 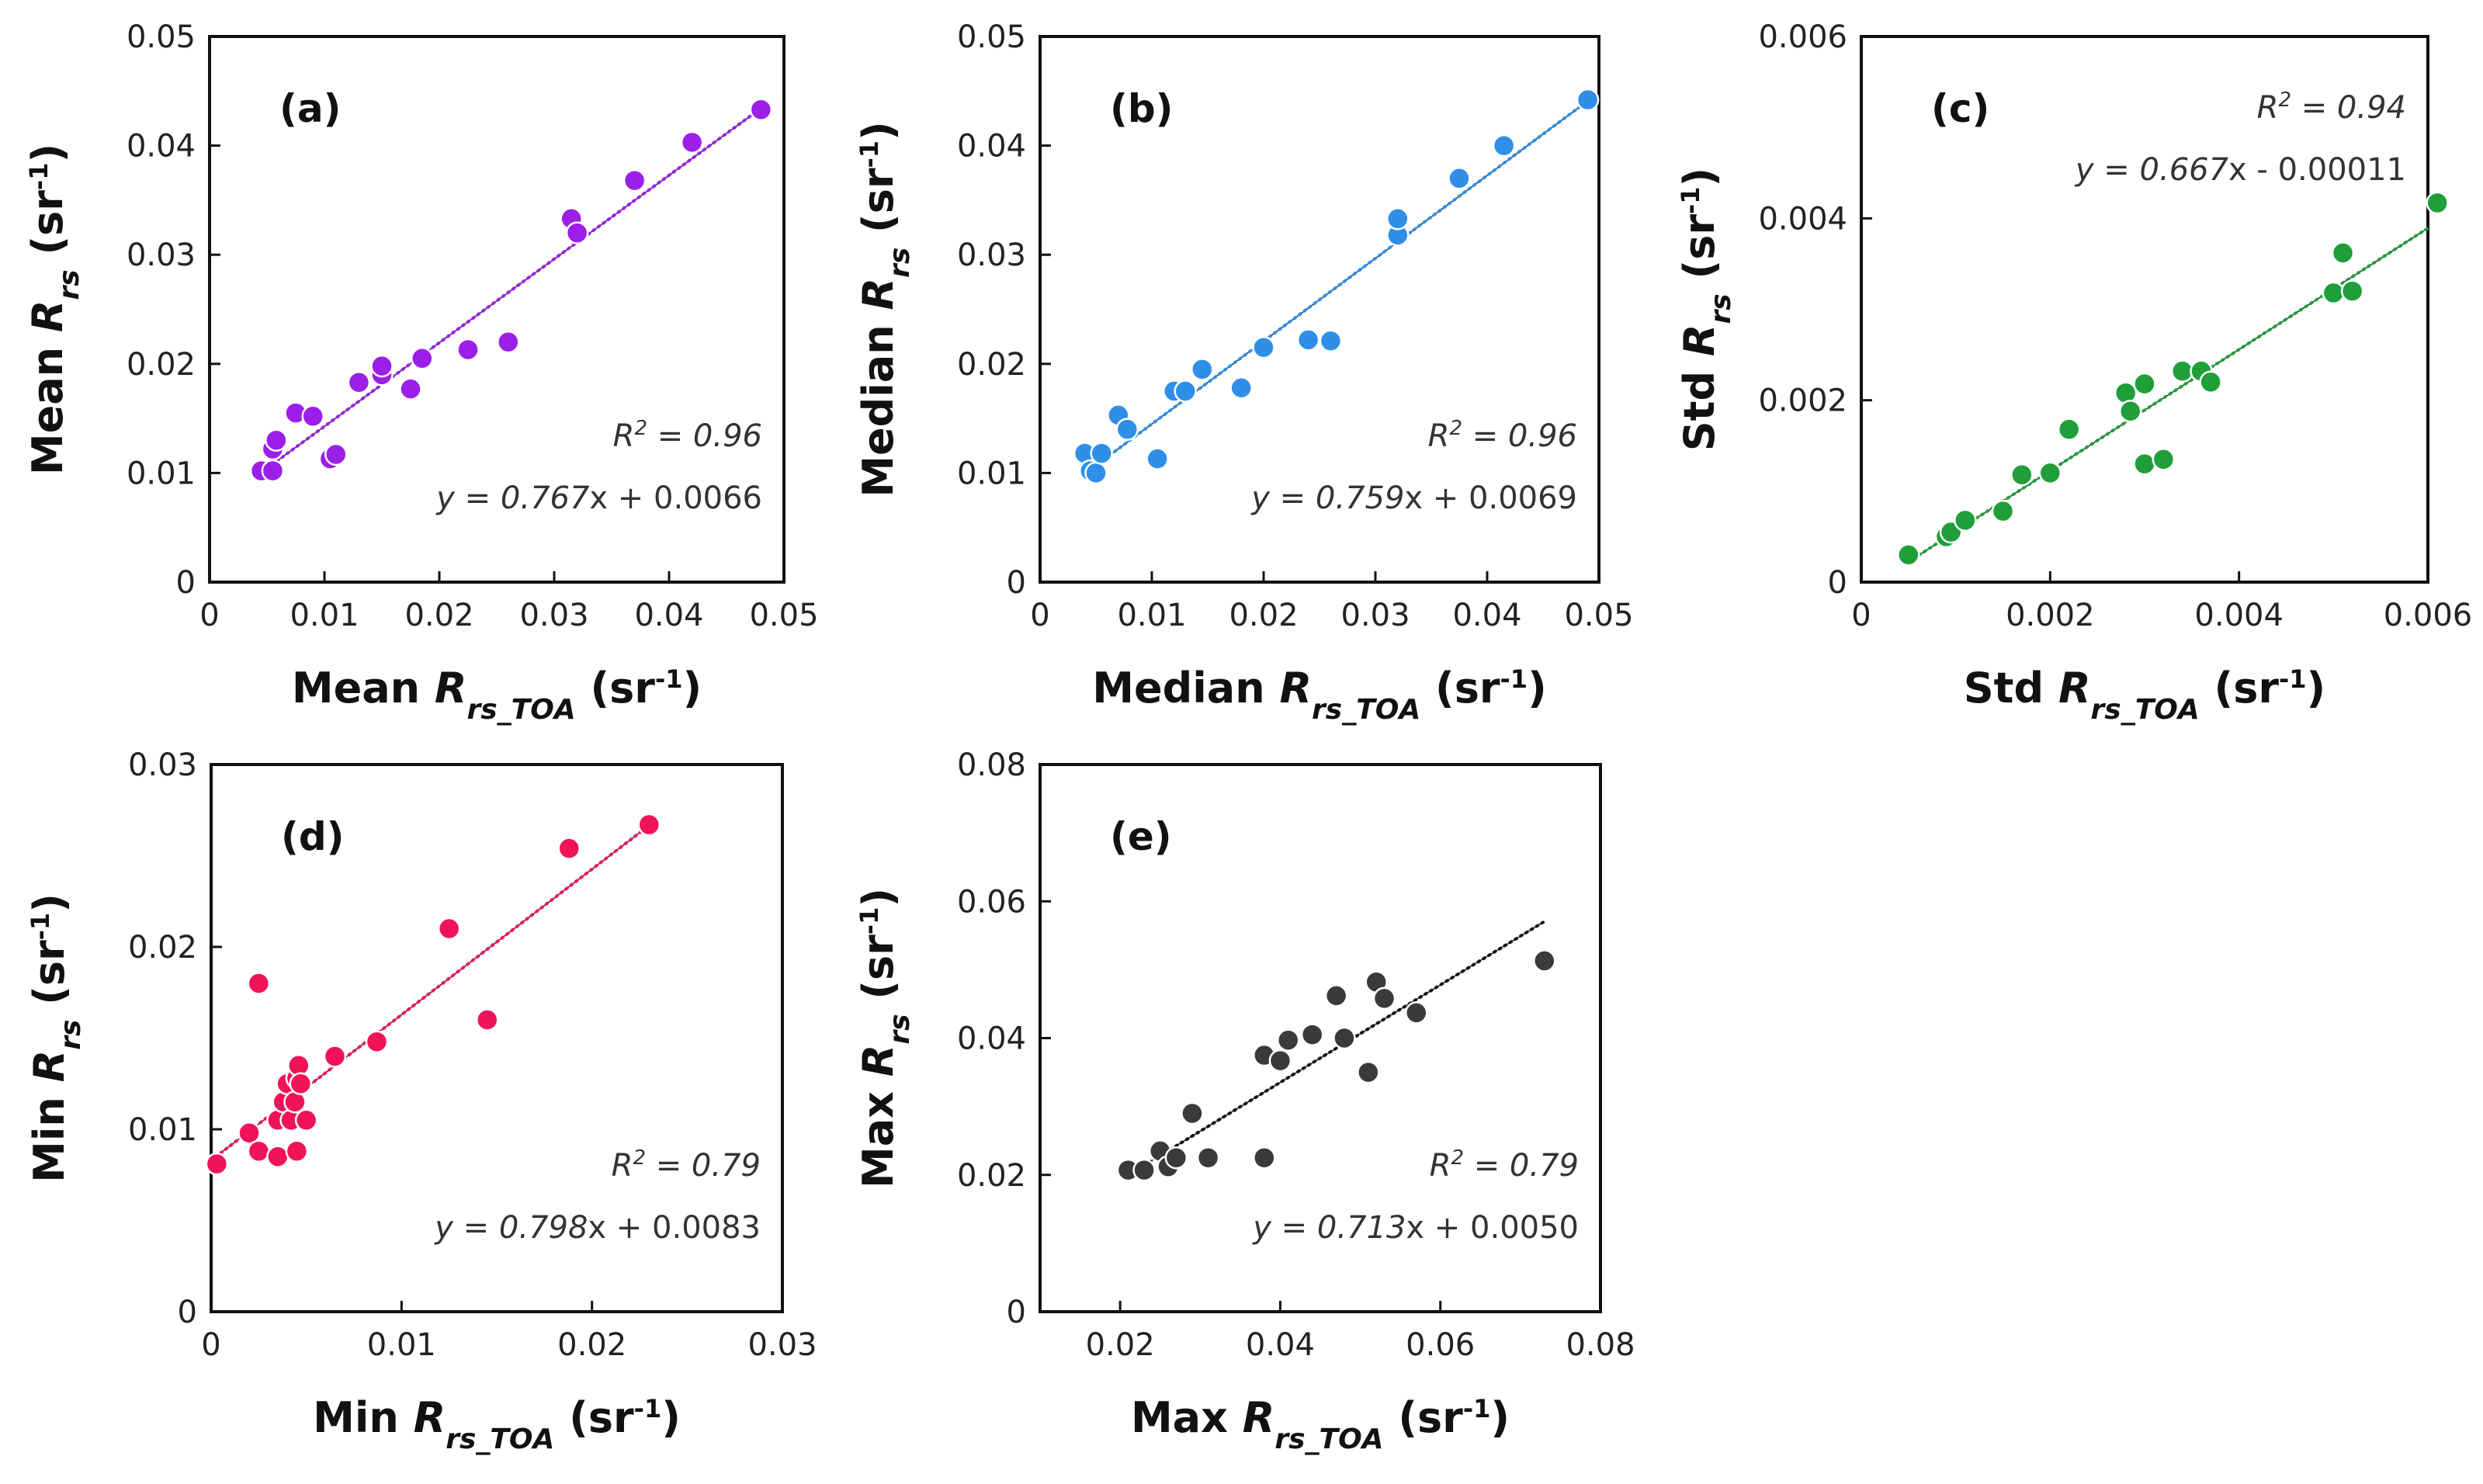 I want to click on r-squared-annotation: R2 = 0.79, so click(x=686, y=1165).